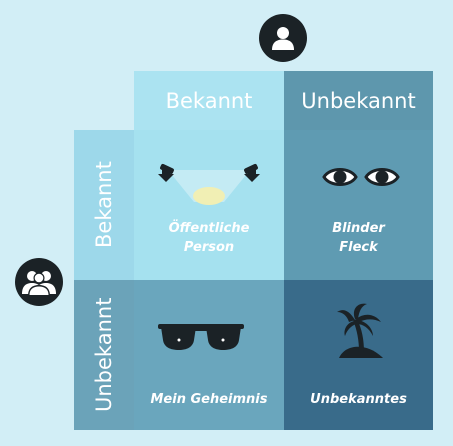  Describe the element at coordinates (209, 399) in the screenshot. I see `hidden-label: Mein Geheimnis` at that location.